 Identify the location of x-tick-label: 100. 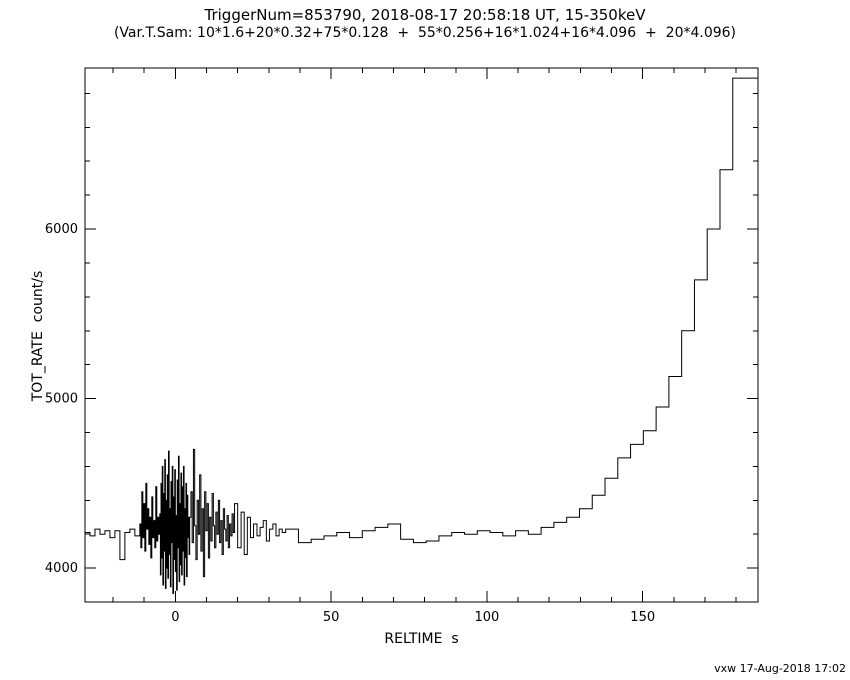
(487, 617).